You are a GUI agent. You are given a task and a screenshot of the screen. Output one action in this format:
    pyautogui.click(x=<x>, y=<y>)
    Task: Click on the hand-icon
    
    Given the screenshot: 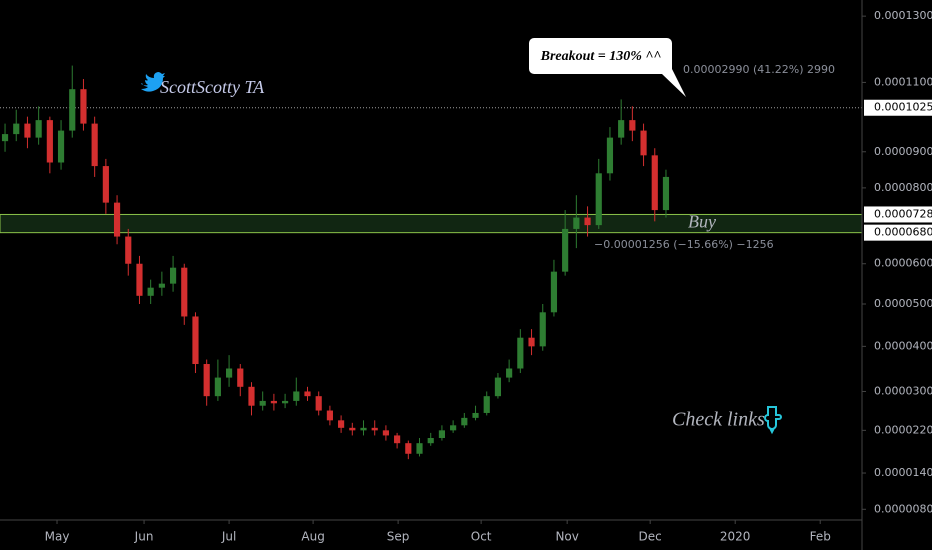 What is the action you would take?
    pyautogui.click(x=773, y=420)
    